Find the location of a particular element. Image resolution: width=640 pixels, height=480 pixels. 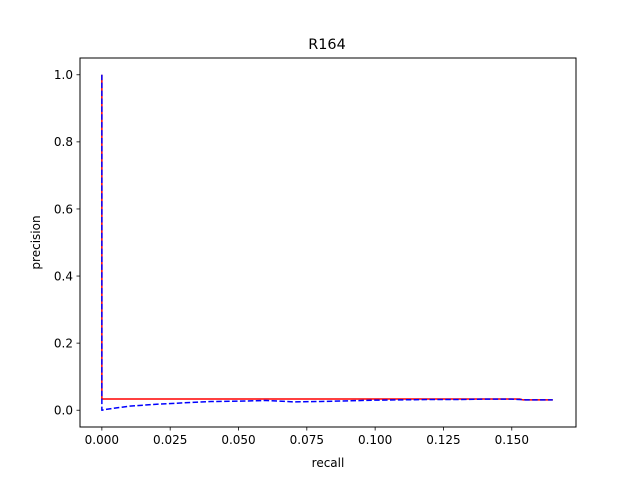

y-axis-label: precision is located at coordinates (36, 242).